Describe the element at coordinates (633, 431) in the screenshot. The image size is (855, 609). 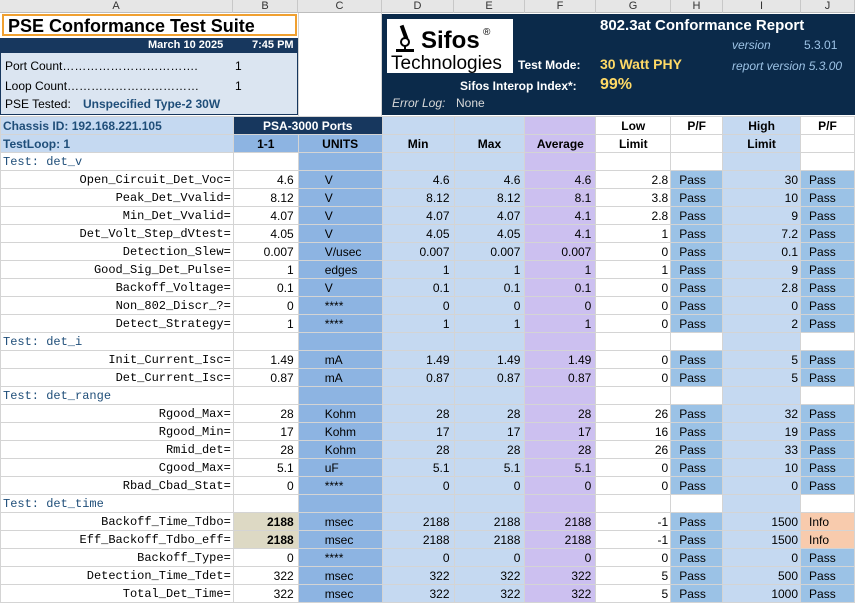
I see `low-limit: 16` at that location.